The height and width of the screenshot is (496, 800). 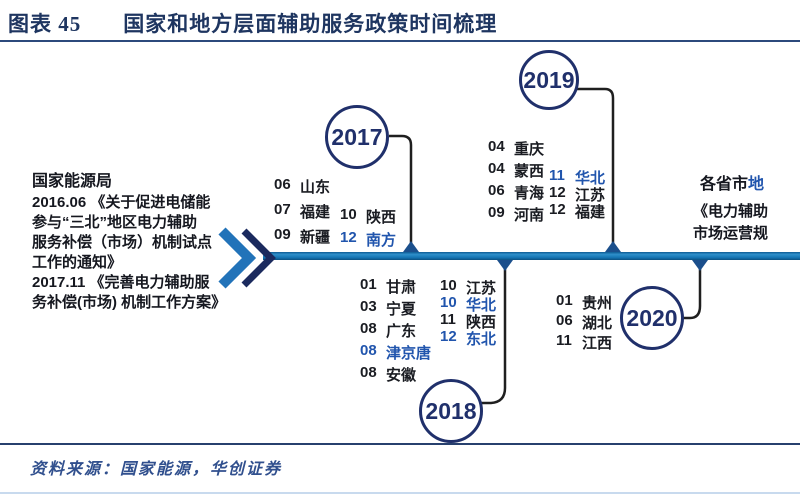 I want to click on policy-entry: 06 山东, so click(x=302, y=188).